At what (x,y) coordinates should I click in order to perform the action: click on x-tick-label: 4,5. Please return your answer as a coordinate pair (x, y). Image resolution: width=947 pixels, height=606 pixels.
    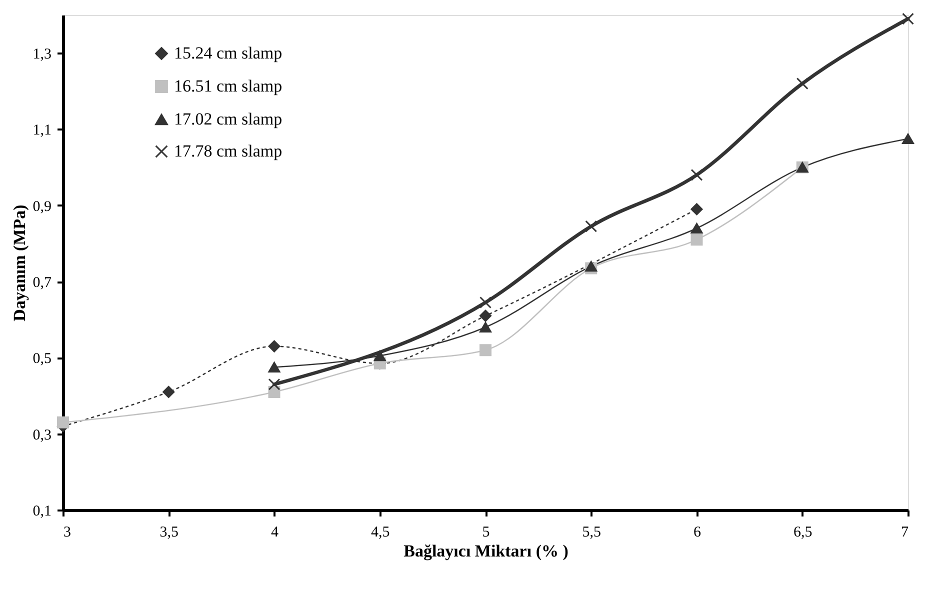
    Looking at the image, I should click on (380, 532).